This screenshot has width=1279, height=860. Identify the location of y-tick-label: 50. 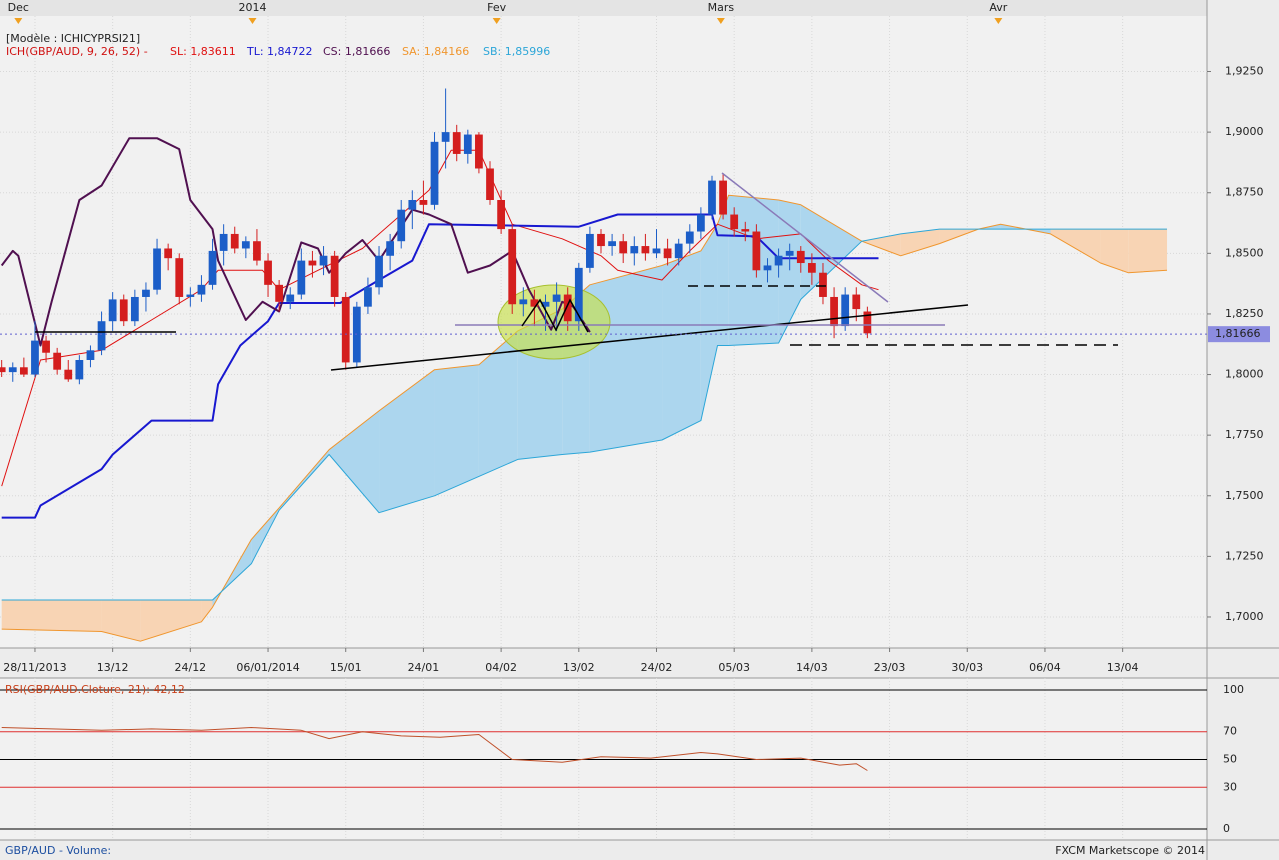
(1230, 759).